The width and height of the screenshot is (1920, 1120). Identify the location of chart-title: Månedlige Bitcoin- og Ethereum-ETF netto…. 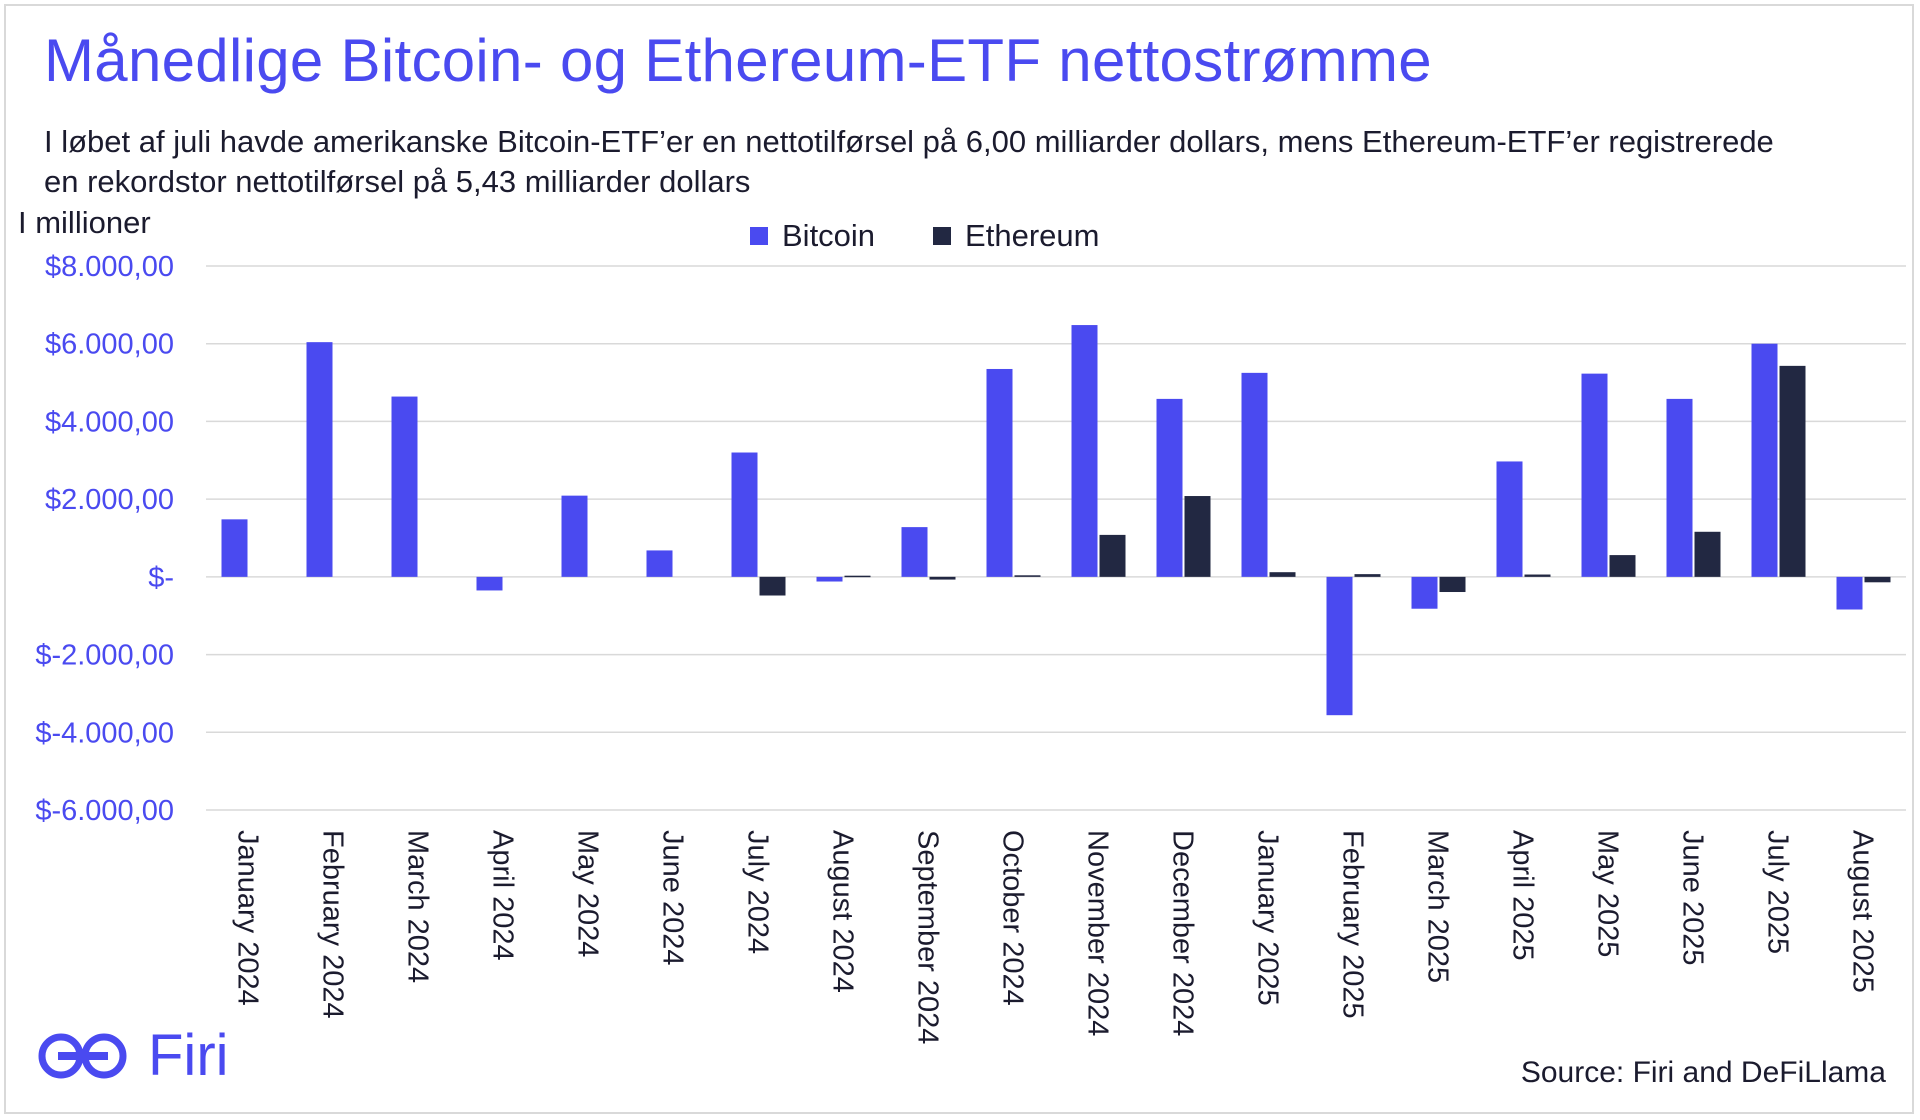
(738, 60).